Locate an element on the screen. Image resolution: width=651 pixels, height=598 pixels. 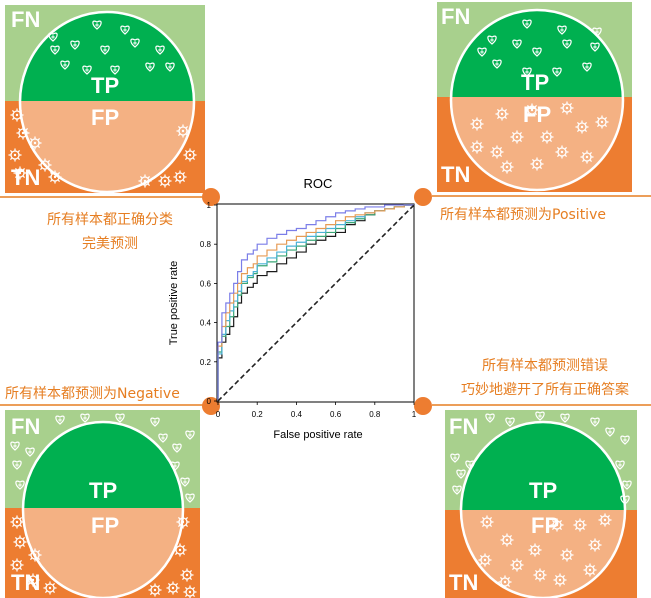
x-tick-label: 0.8 is located at coordinates (375, 414).